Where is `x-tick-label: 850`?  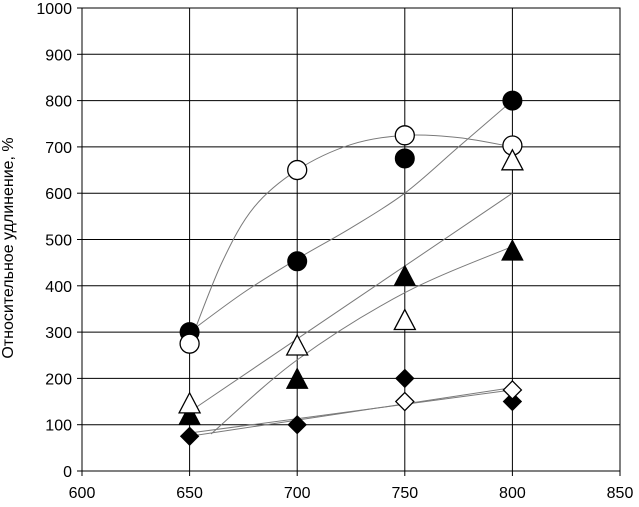
x-tick-label: 850 is located at coordinates (620, 493).